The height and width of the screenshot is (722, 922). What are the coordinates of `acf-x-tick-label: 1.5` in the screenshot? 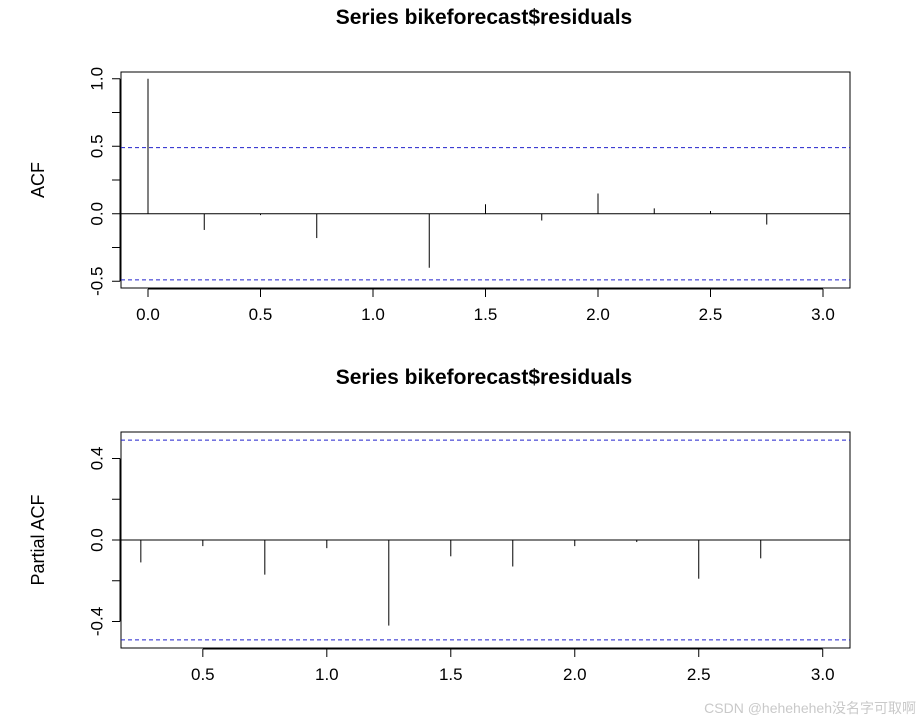 It's located at (486, 314).